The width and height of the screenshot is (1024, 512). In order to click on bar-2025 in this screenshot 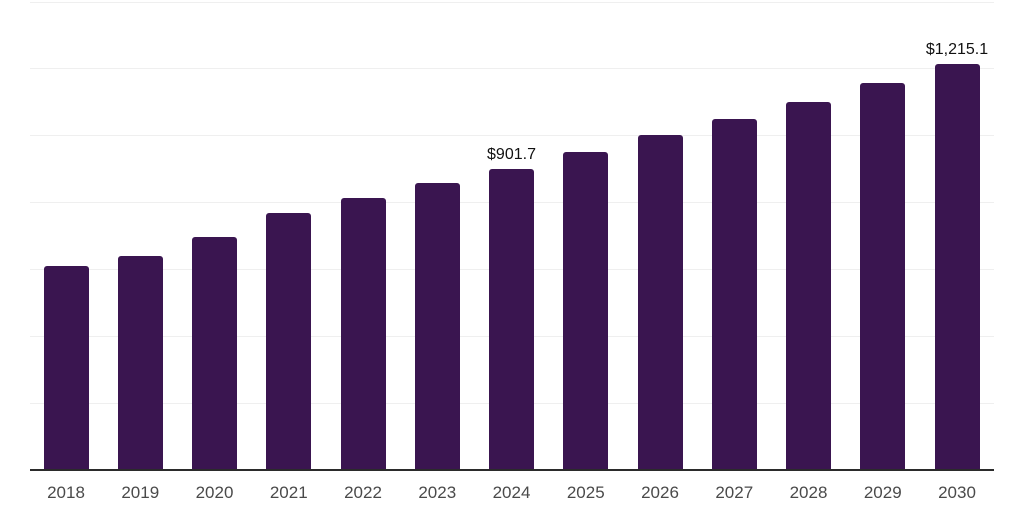, I will do `click(586, 311)`.